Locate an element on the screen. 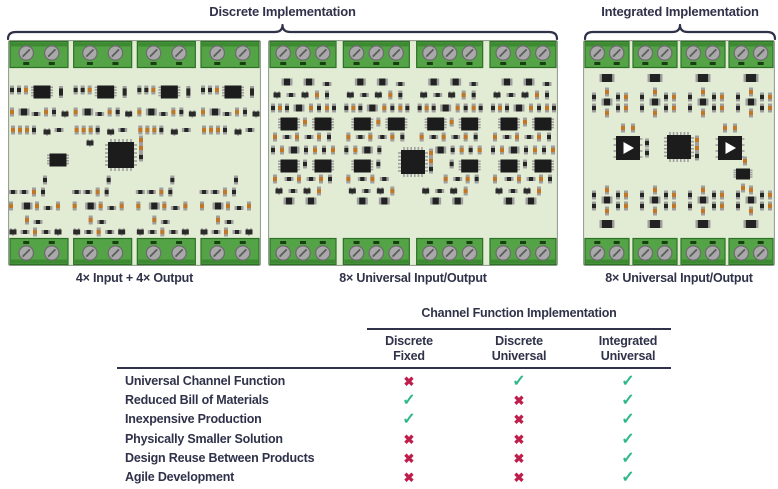  column-header-integrated-universal: Integrated Universal is located at coordinates (628, 349).